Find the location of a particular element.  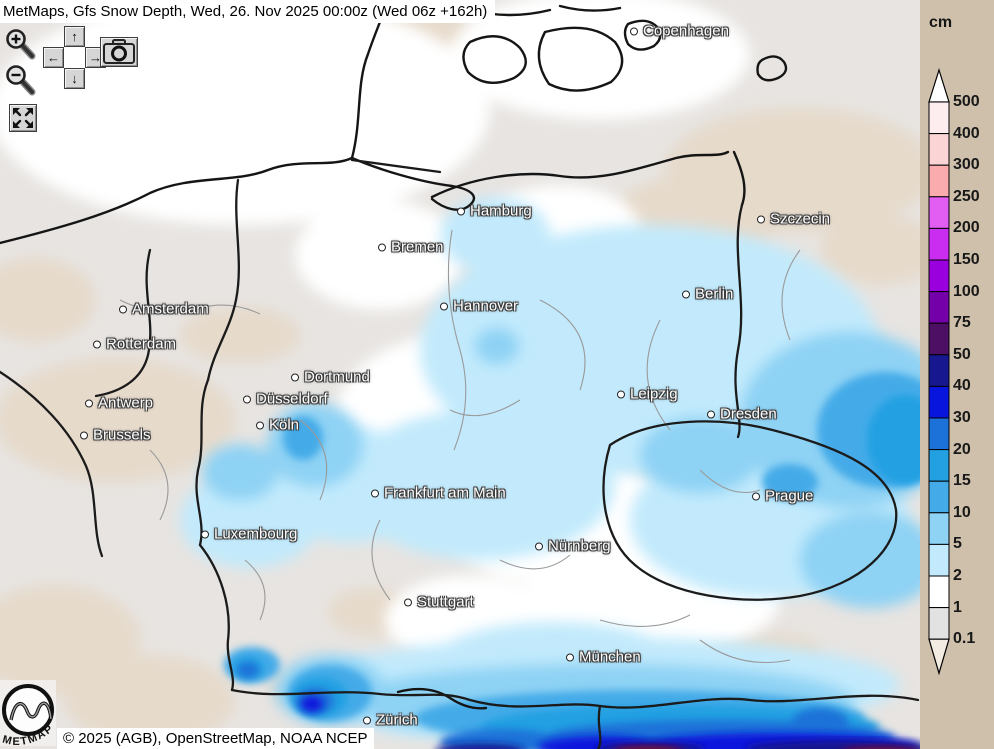

legend-tick: 5 is located at coordinates (957, 544).